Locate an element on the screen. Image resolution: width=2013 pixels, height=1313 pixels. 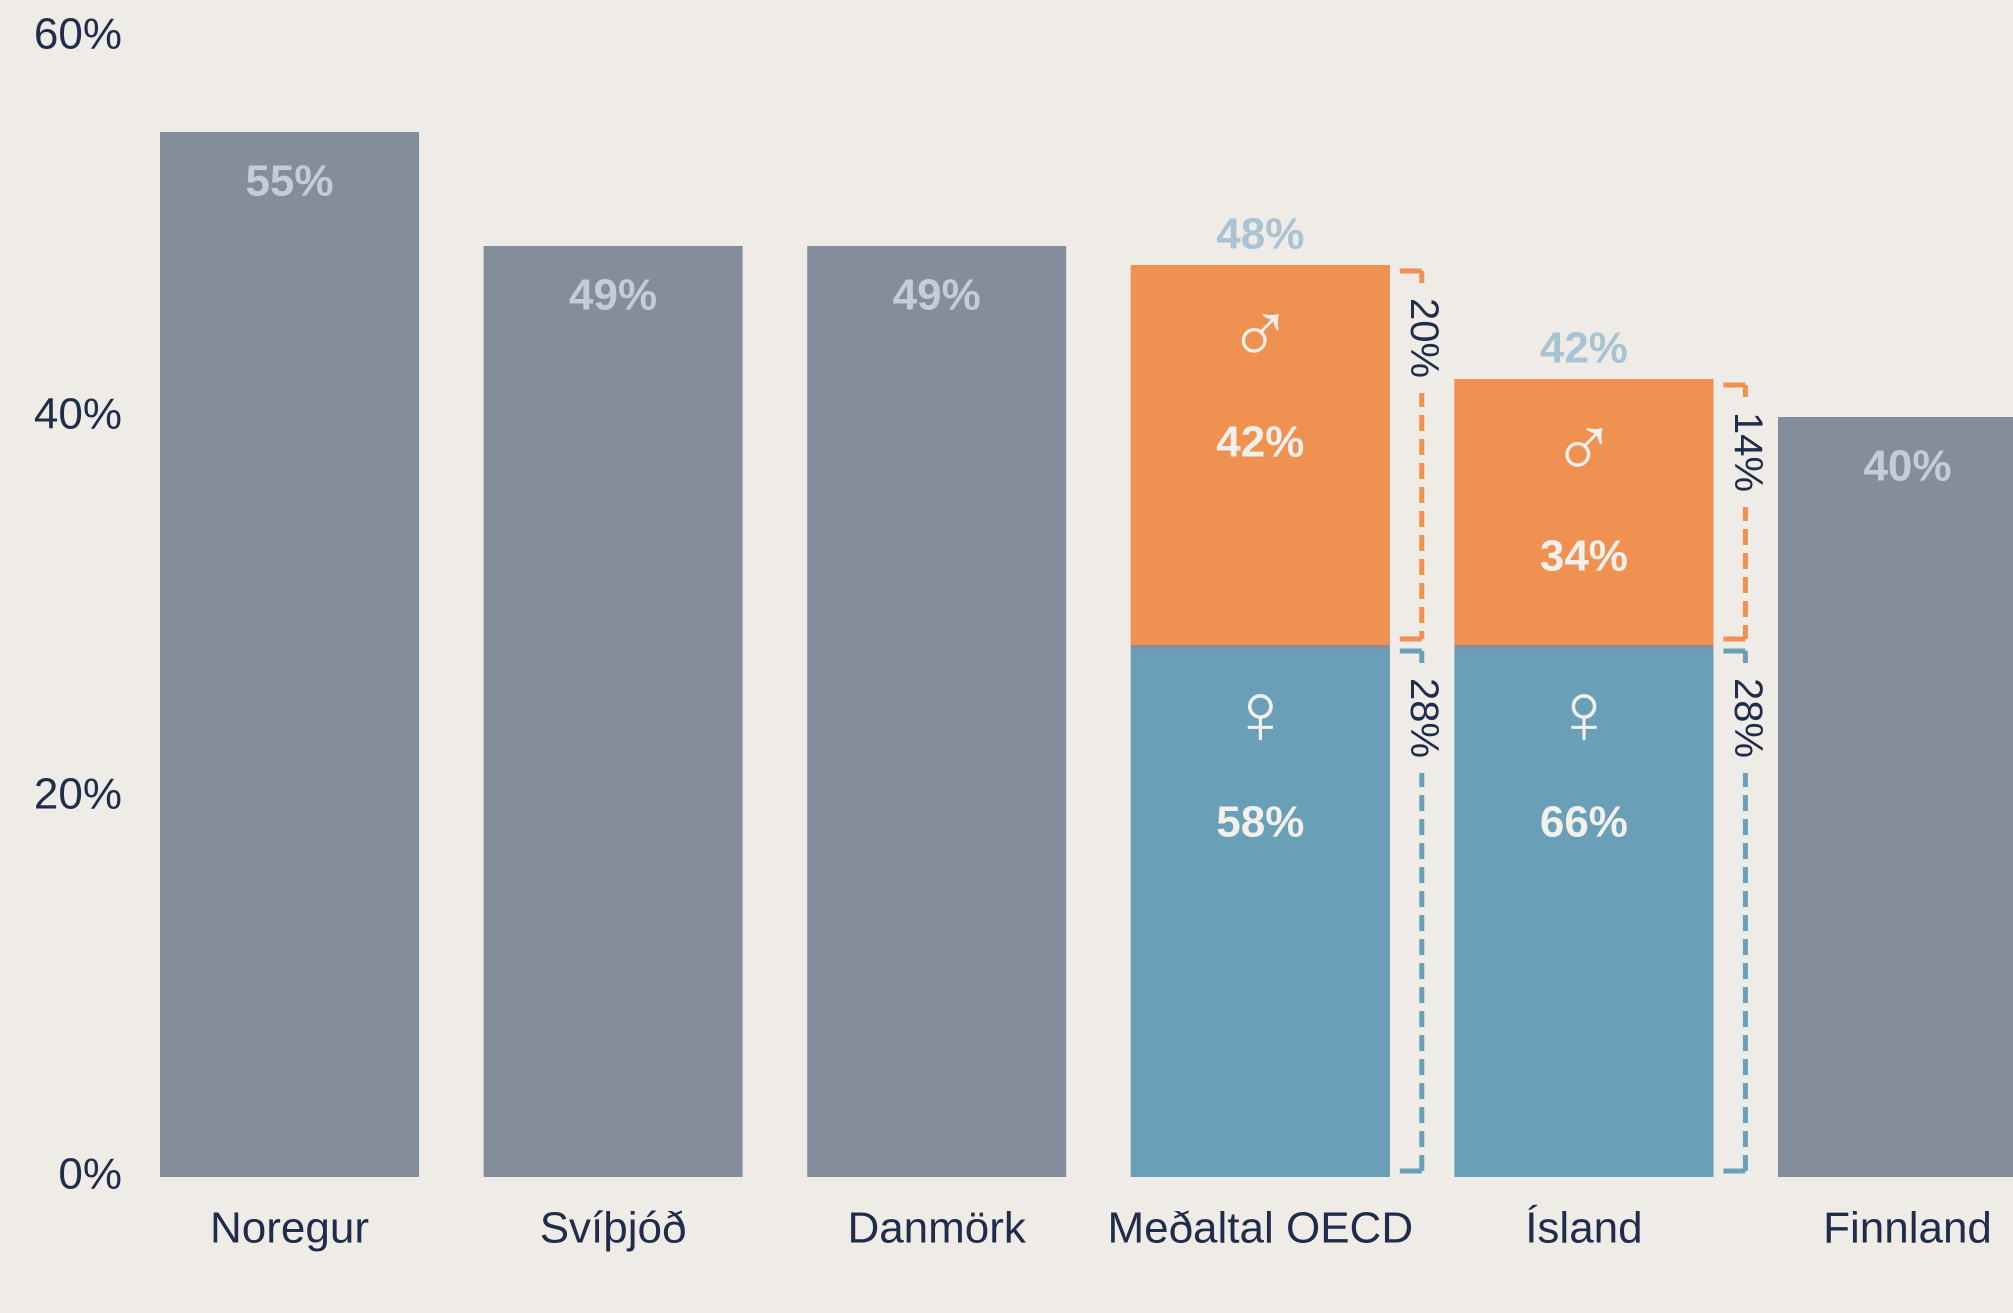
bracket-label: 20% is located at coordinates (1424, 338).